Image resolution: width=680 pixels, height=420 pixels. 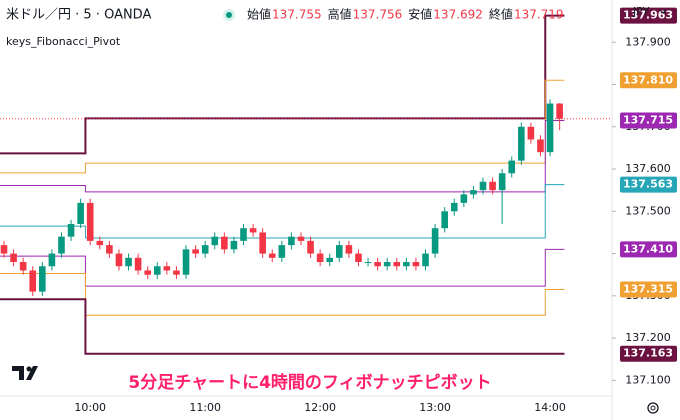 I want to click on caption: 5分足チャートに4時間のフィボナッチピボット, so click(x=309, y=382).